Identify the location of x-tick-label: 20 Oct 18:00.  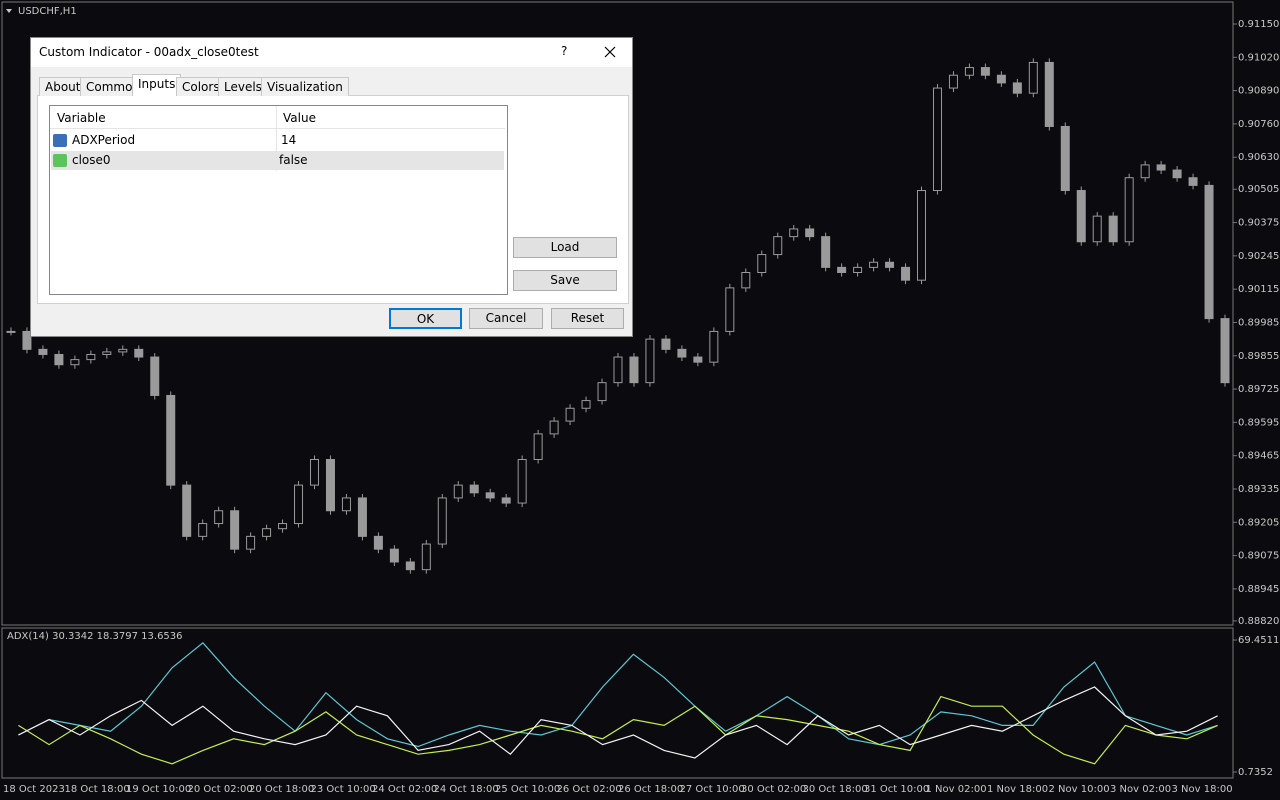
(281, 789).